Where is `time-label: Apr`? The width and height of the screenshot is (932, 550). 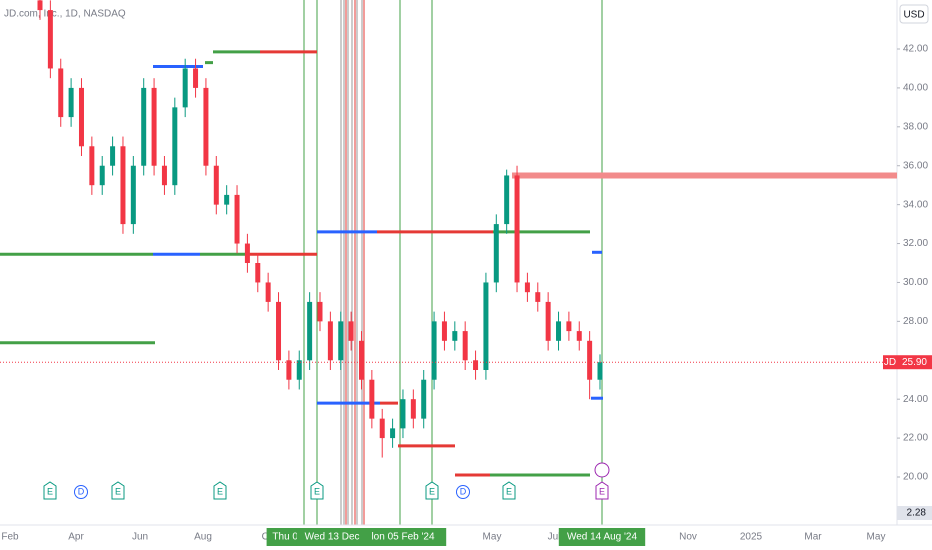 time-label: Apr is located at coordinates (76, 537).